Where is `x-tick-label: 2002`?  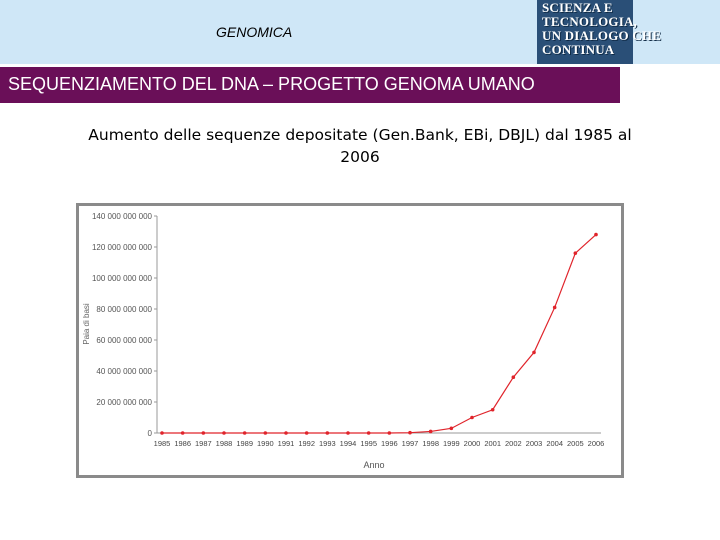
x-tick-label: 2002 is located at coordinates (513, 443).